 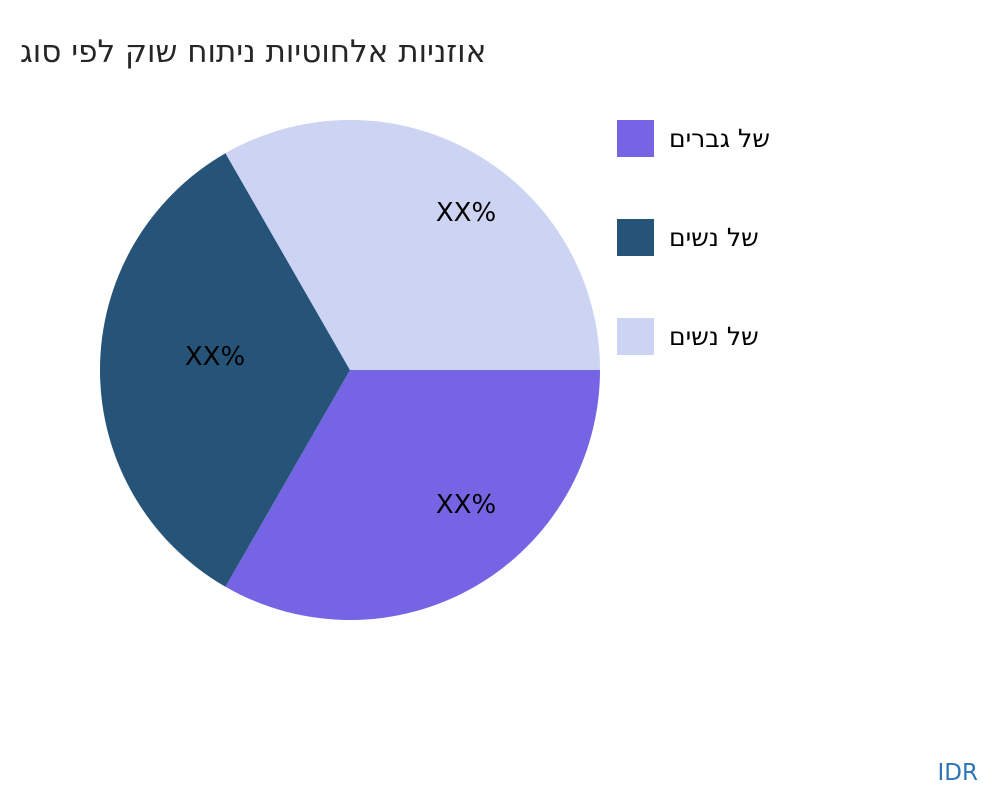 I want to click on legend-item: של גברים, so click(x=693, y=138).